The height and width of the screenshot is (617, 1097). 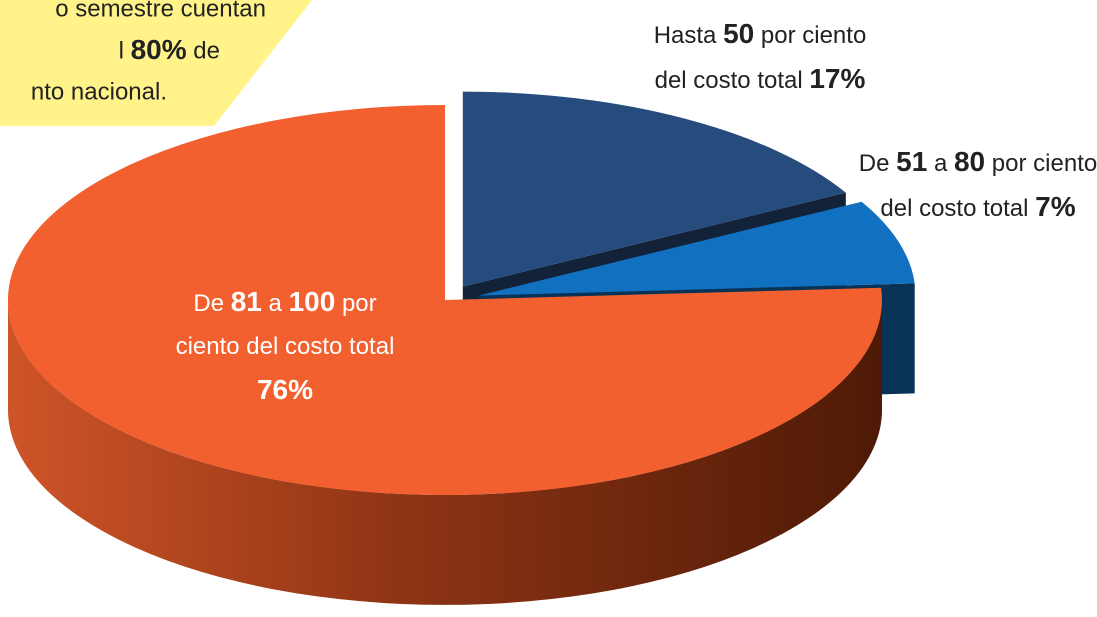 I want to click on slice-label: De 51 a 80 por ciento del costo total 7%, so click(x=977, y=185).